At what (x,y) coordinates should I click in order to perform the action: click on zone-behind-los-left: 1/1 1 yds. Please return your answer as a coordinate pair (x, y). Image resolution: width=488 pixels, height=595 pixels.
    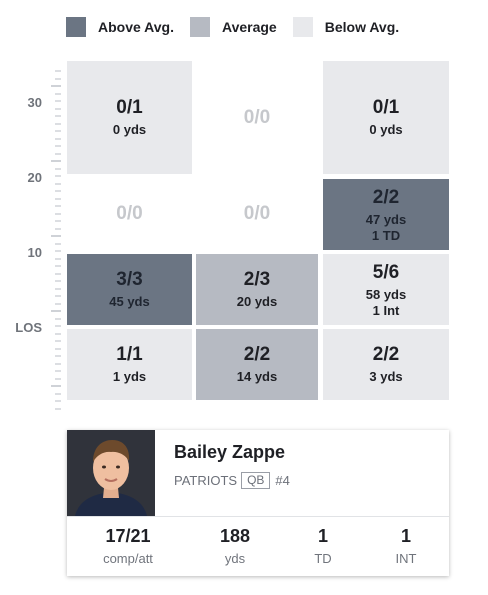
    Looking at the image, I should click on (129, 364).